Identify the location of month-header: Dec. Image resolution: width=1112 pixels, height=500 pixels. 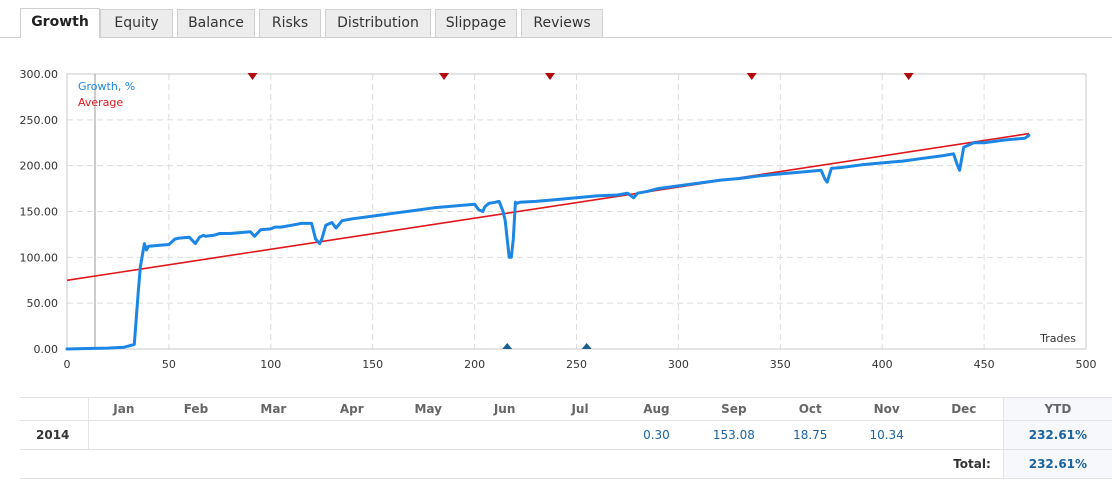
(964, 409).